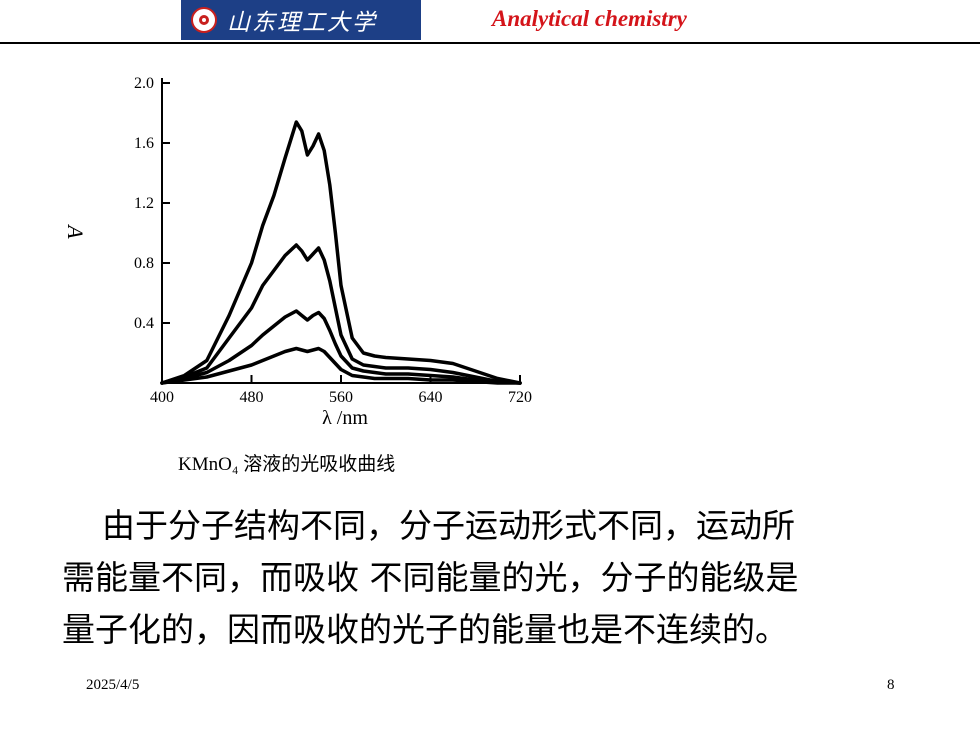  What do you see at coordinates (425, 629) in the screenshot?
I see `body-line-3: 量子化的，因而吸收的光子的能量也是不连续的。` at bounding box center [425, 629].